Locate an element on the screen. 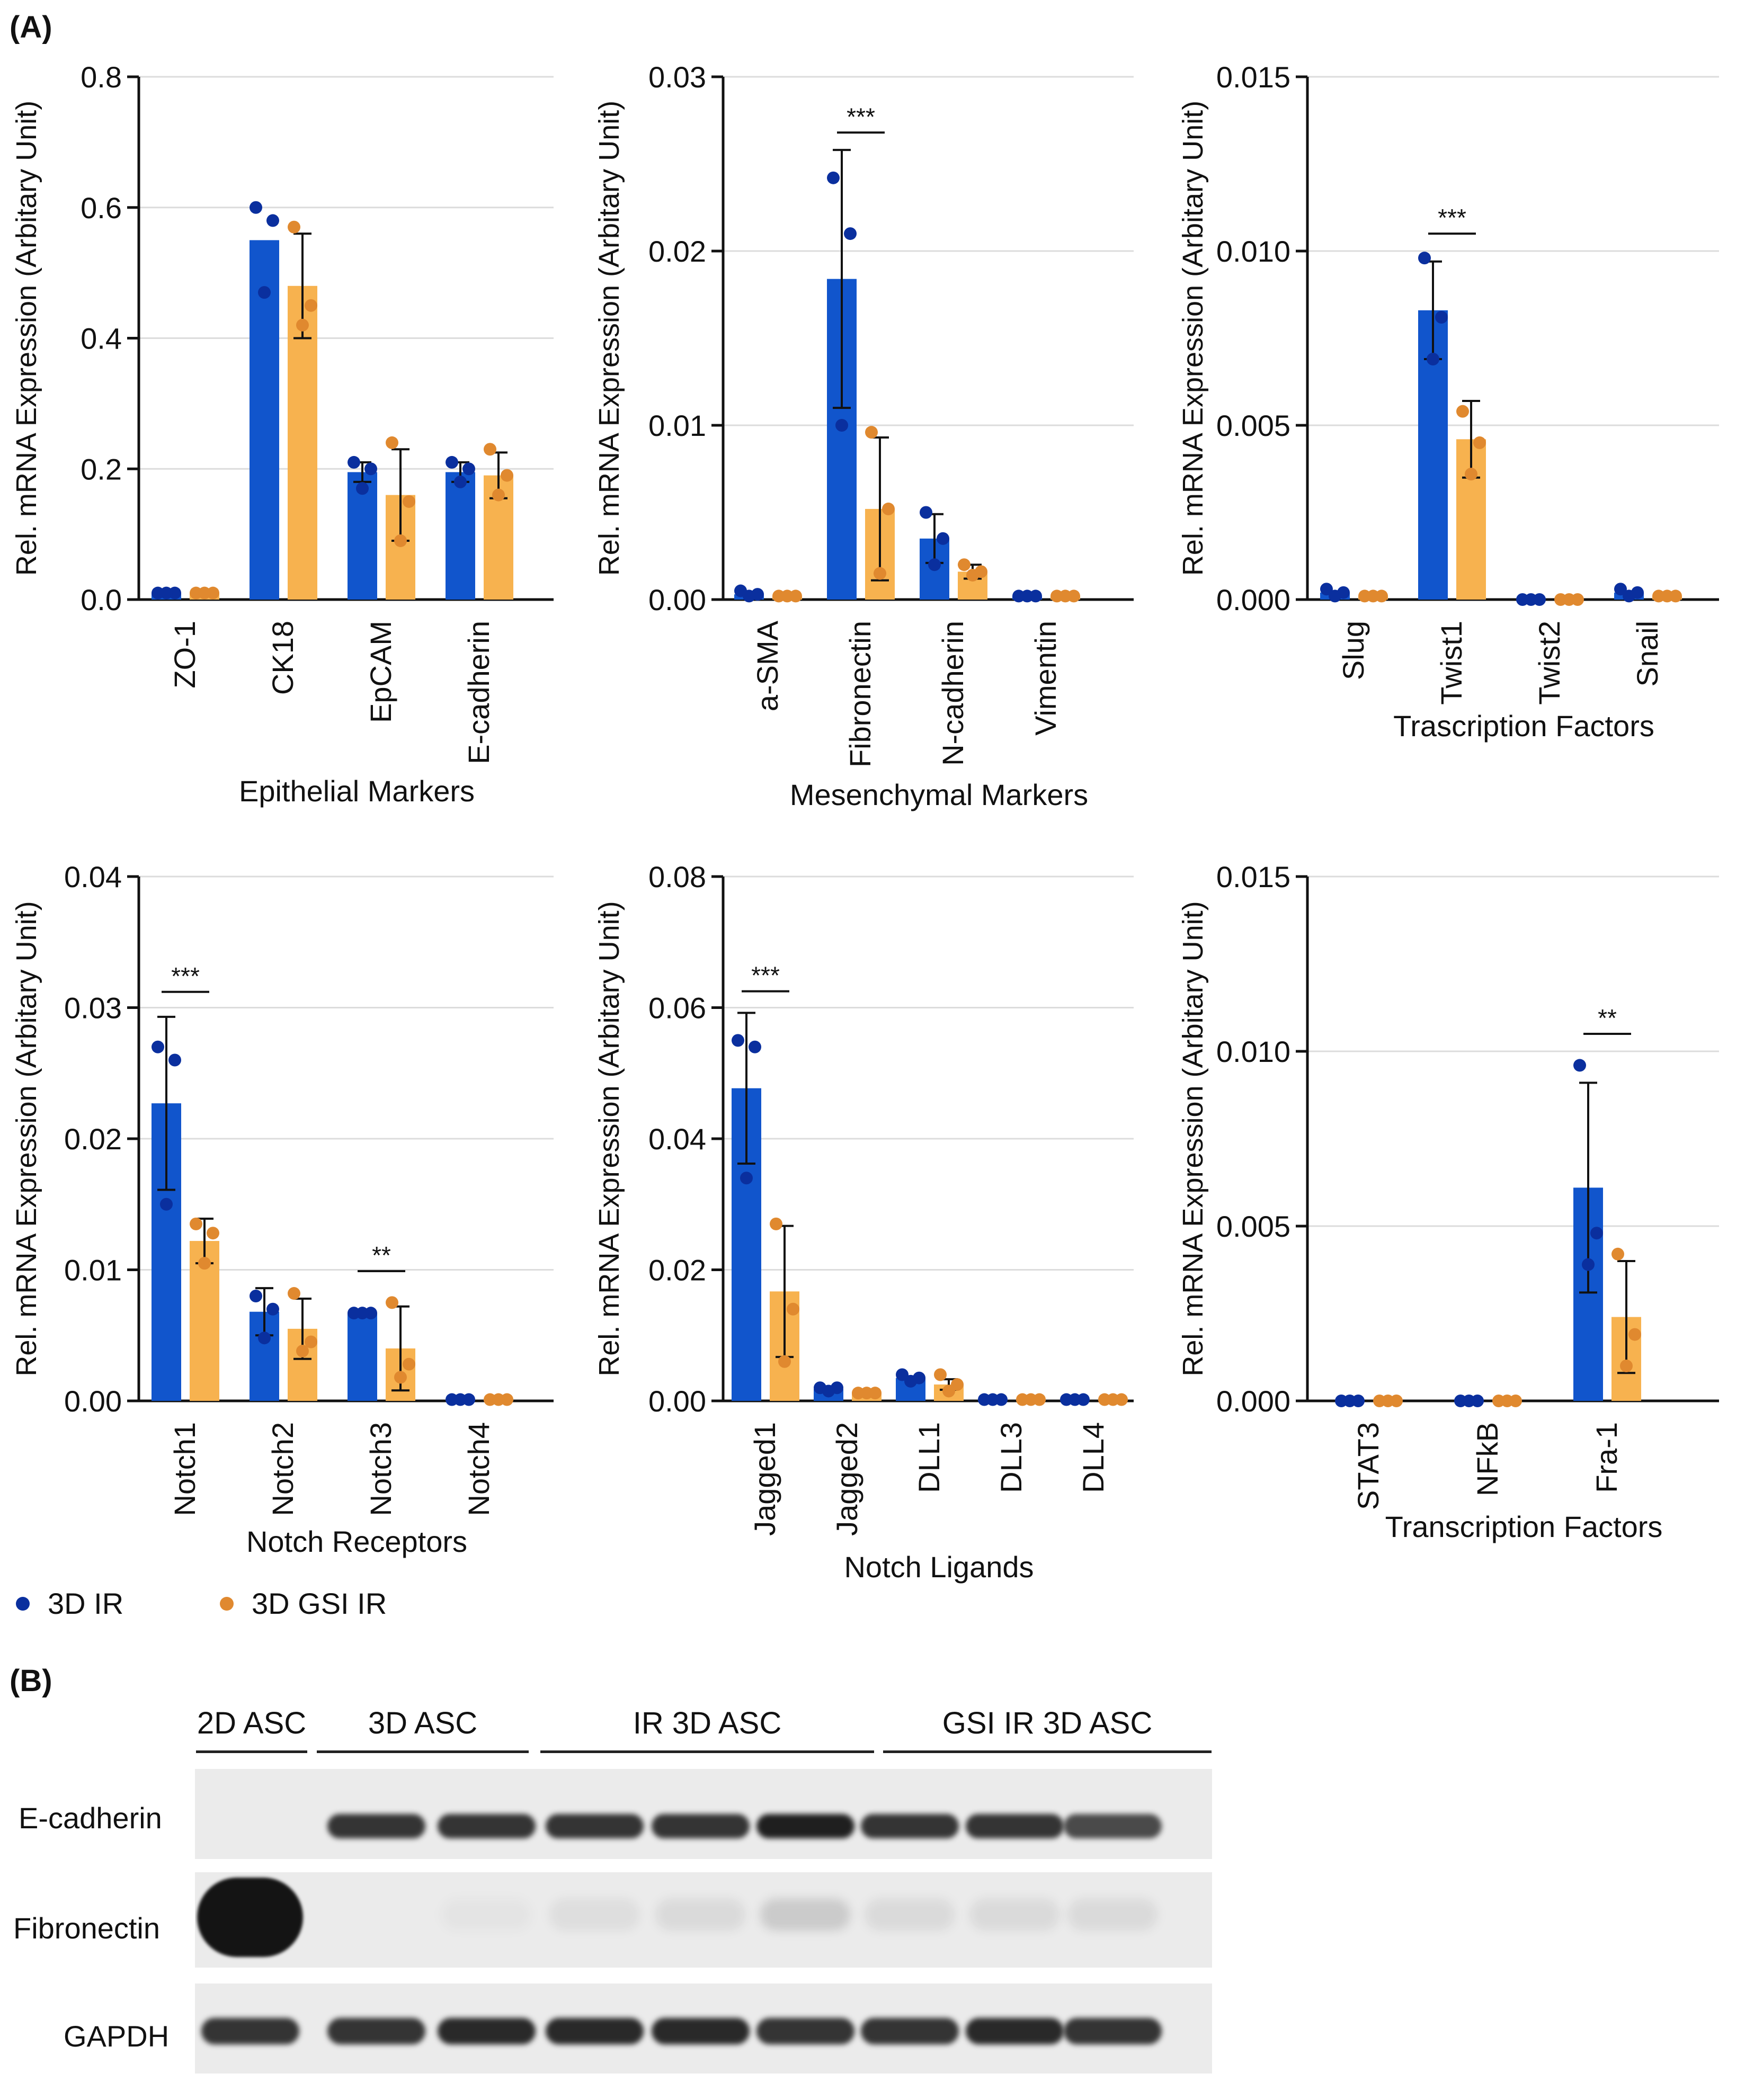  panel-a-label: (A) is located at coordinates (31, 27).